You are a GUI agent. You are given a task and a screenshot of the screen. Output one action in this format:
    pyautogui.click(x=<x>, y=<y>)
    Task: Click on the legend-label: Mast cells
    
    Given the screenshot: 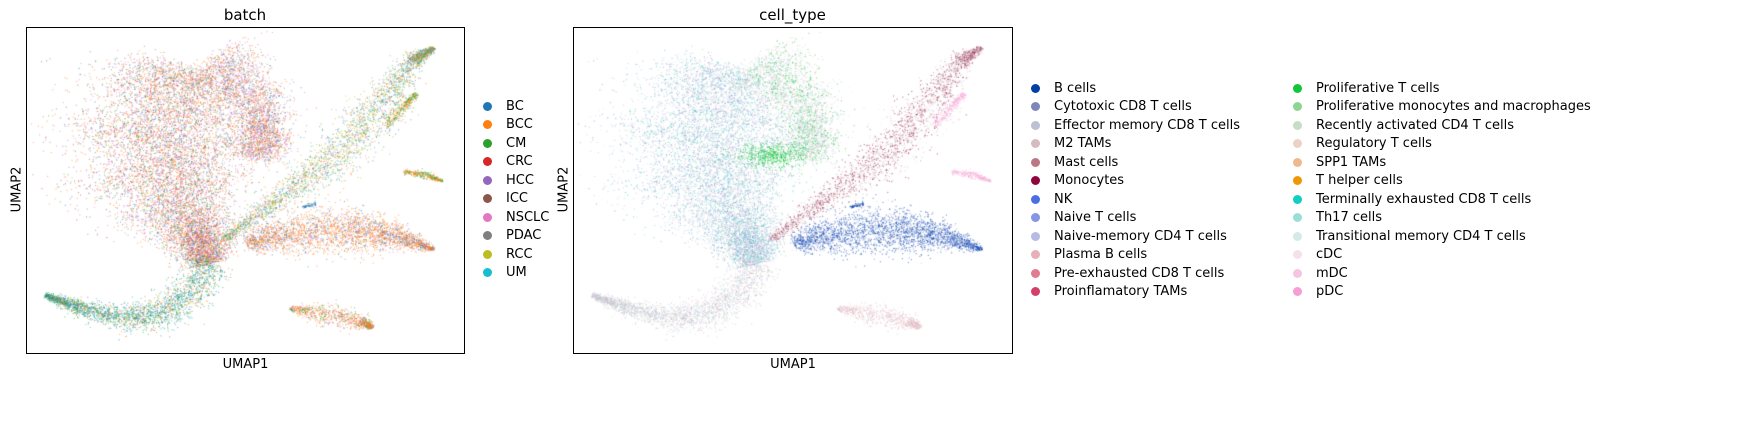 What is the action you would take?
    pyautogui.click(x=1086, y=162)
    